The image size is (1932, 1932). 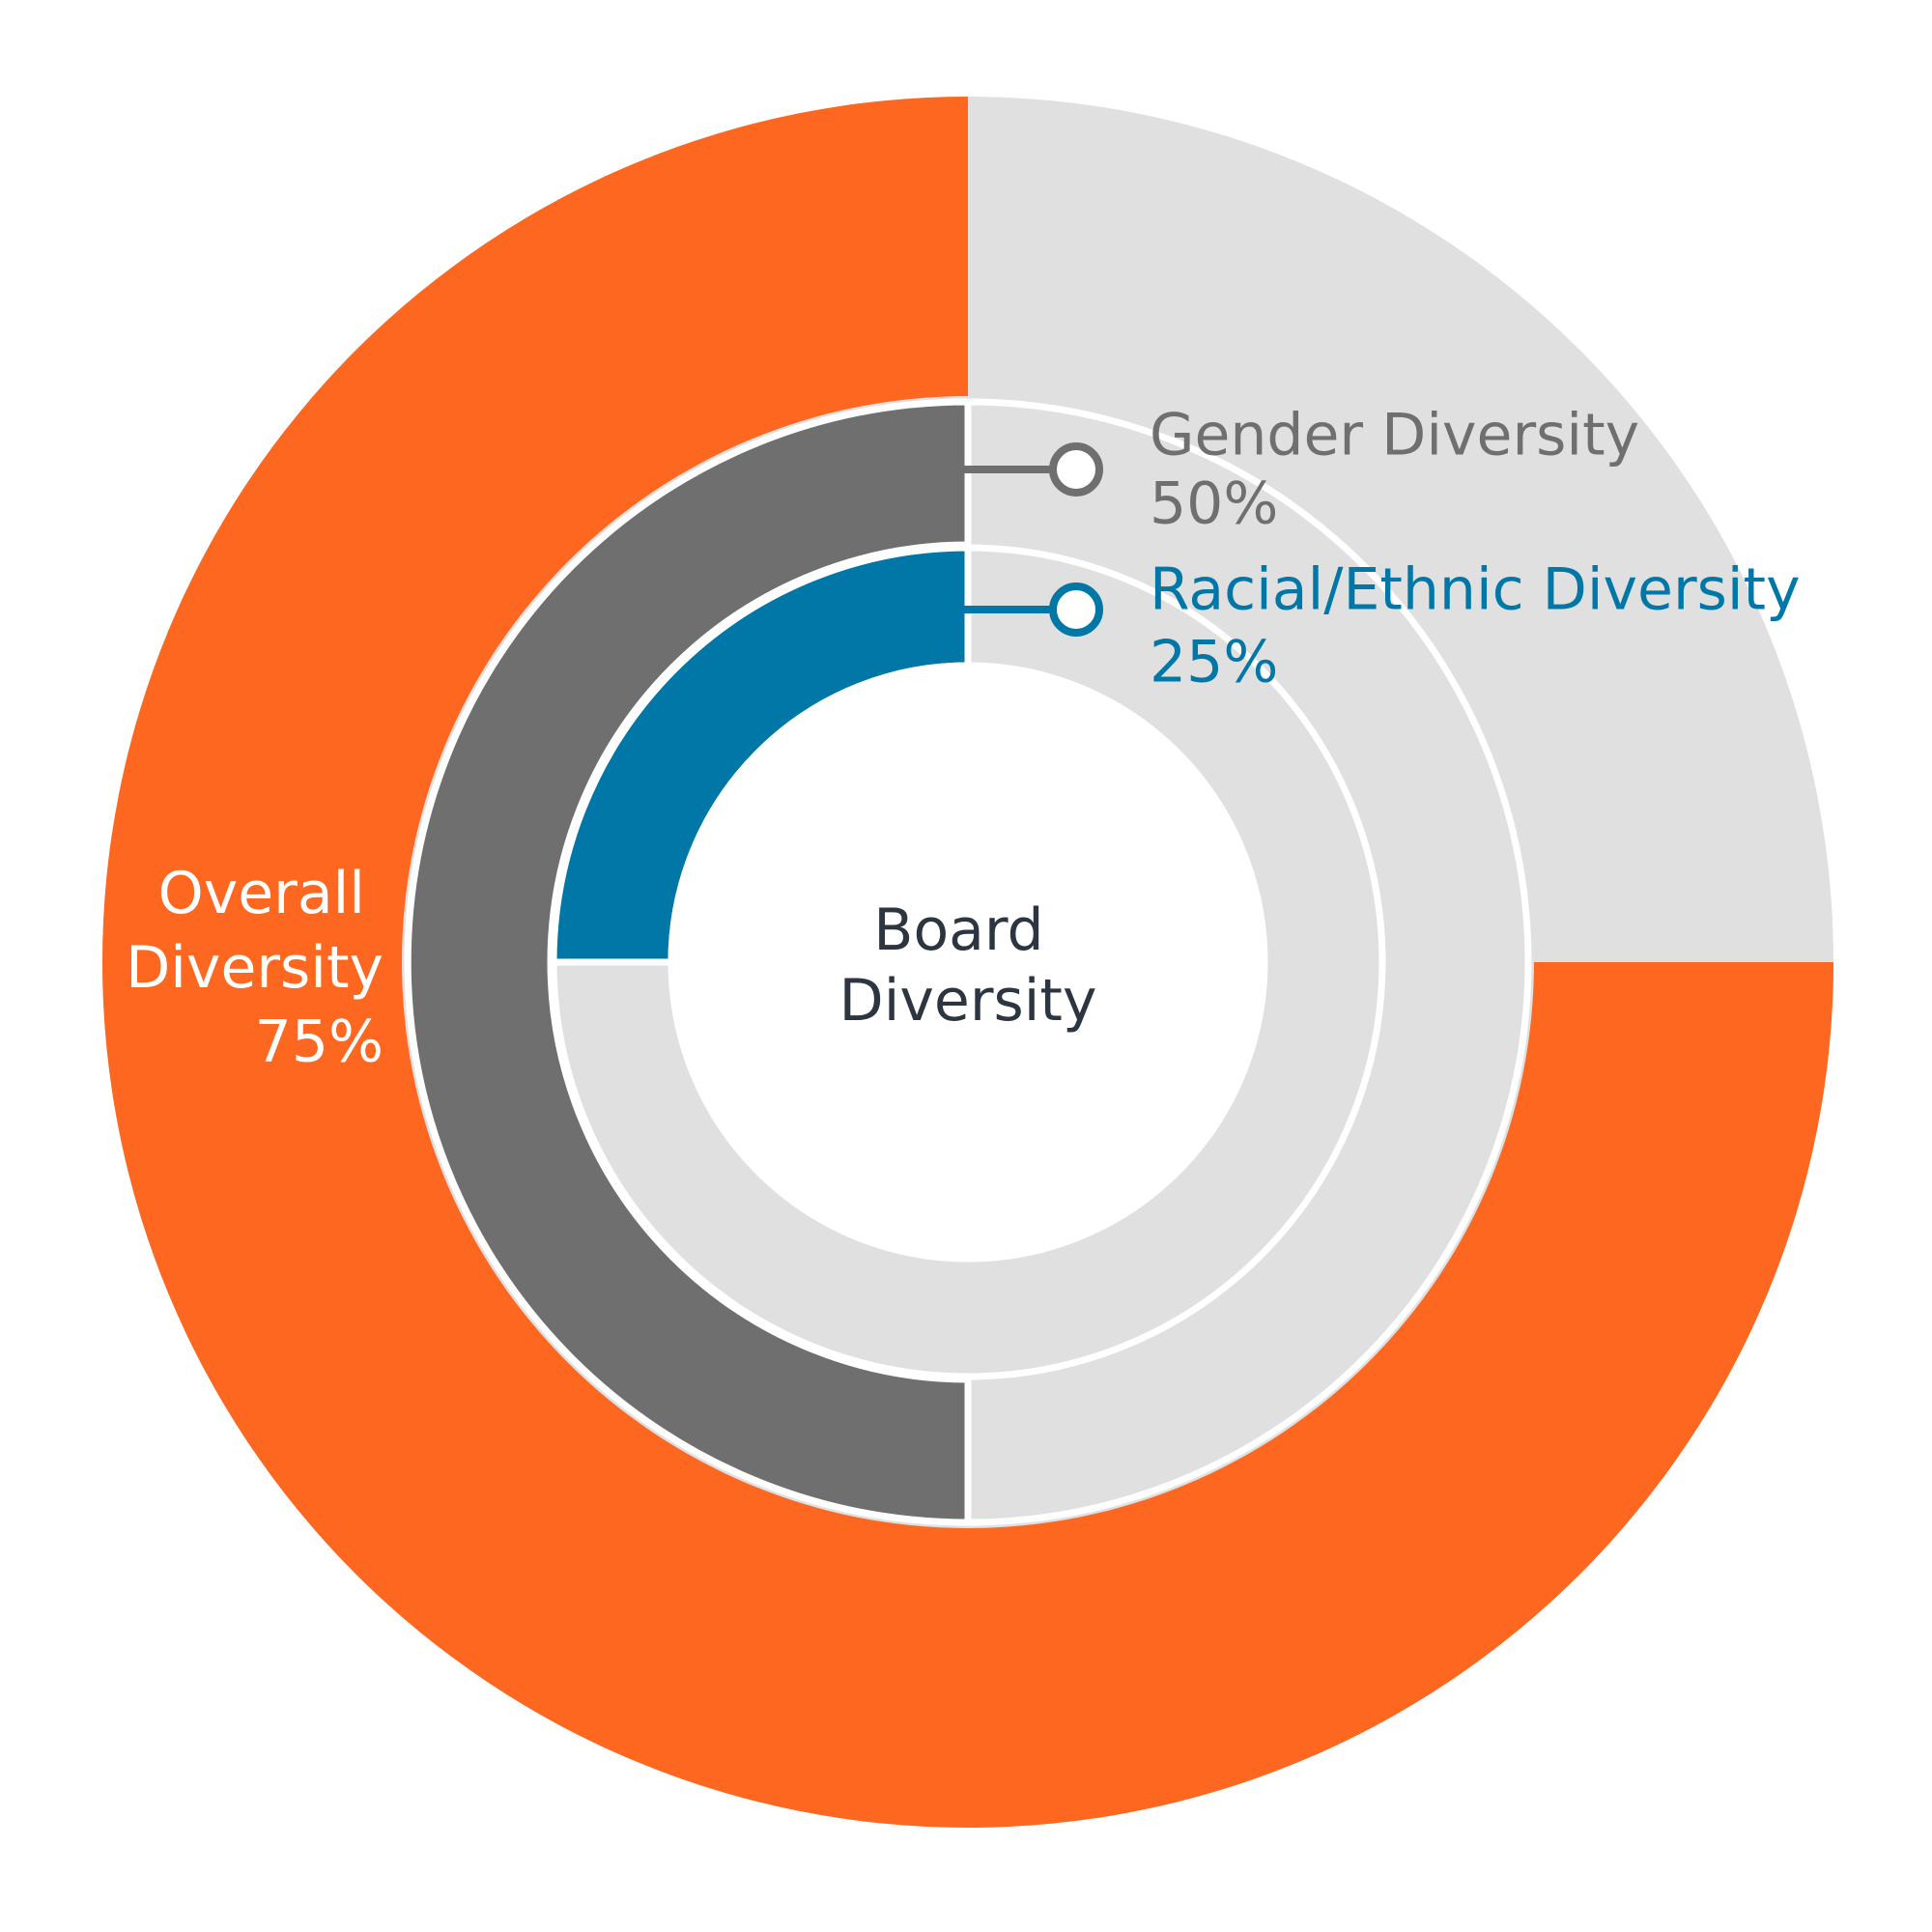 I want to click on value-label: 25%, so click(x=1214, y=662).